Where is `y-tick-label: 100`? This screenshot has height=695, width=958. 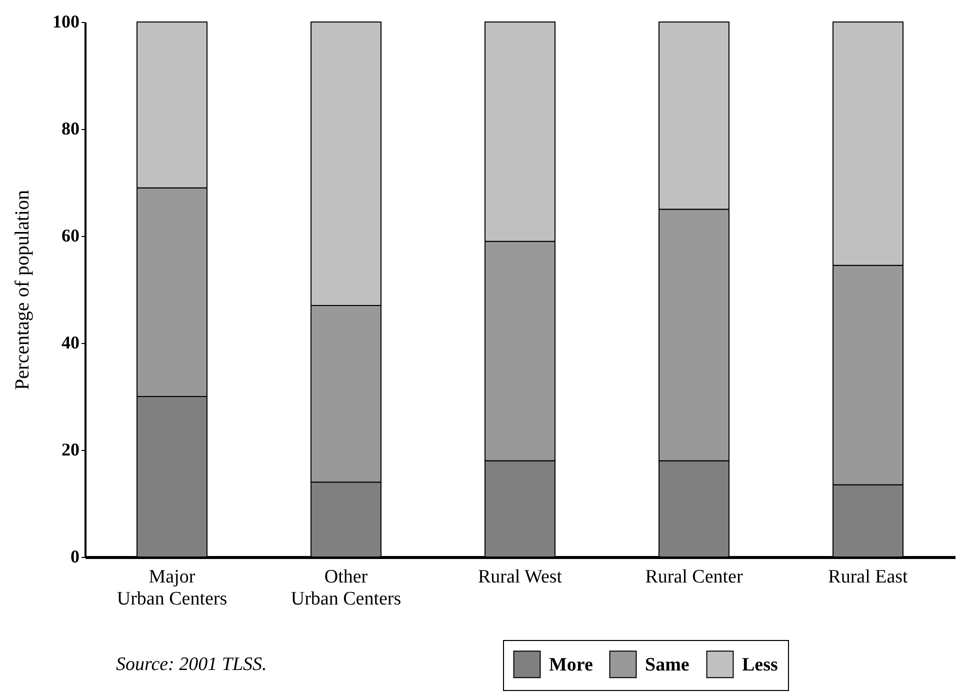 y-tick-label: 100 is located at coordinates (66, 22).